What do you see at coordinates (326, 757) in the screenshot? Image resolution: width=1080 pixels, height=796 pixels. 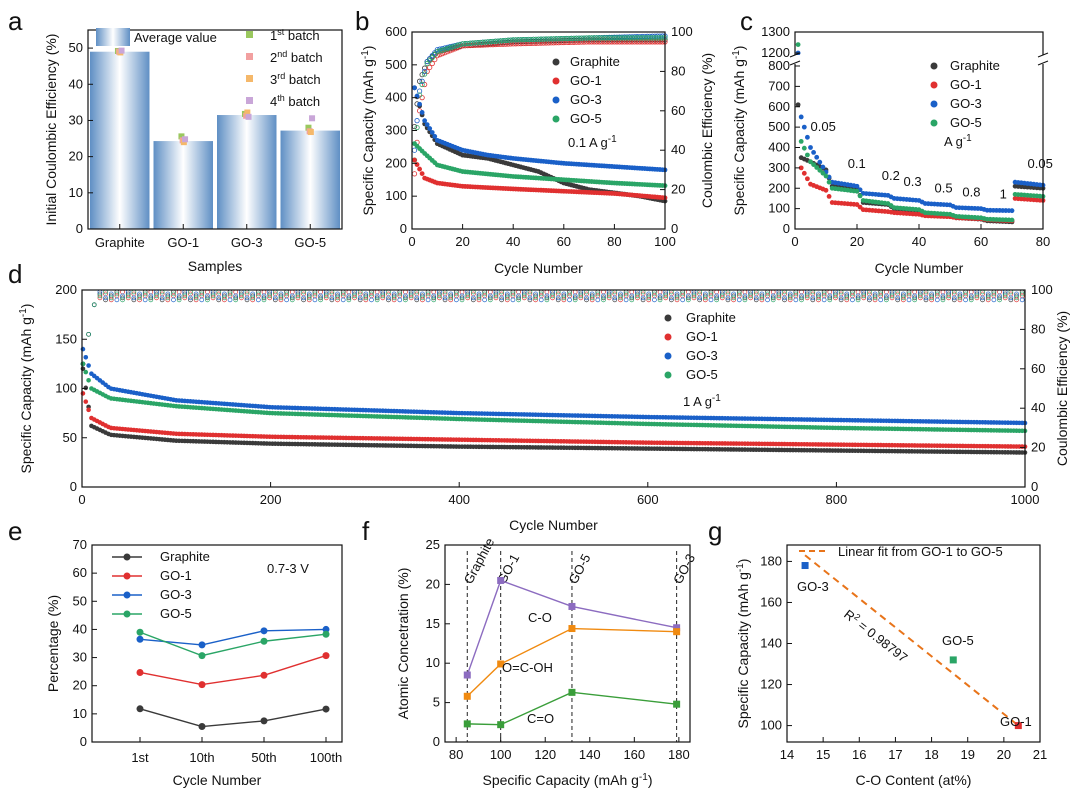 I see `x-category-label: 100th` at bounding box center [326, 757].